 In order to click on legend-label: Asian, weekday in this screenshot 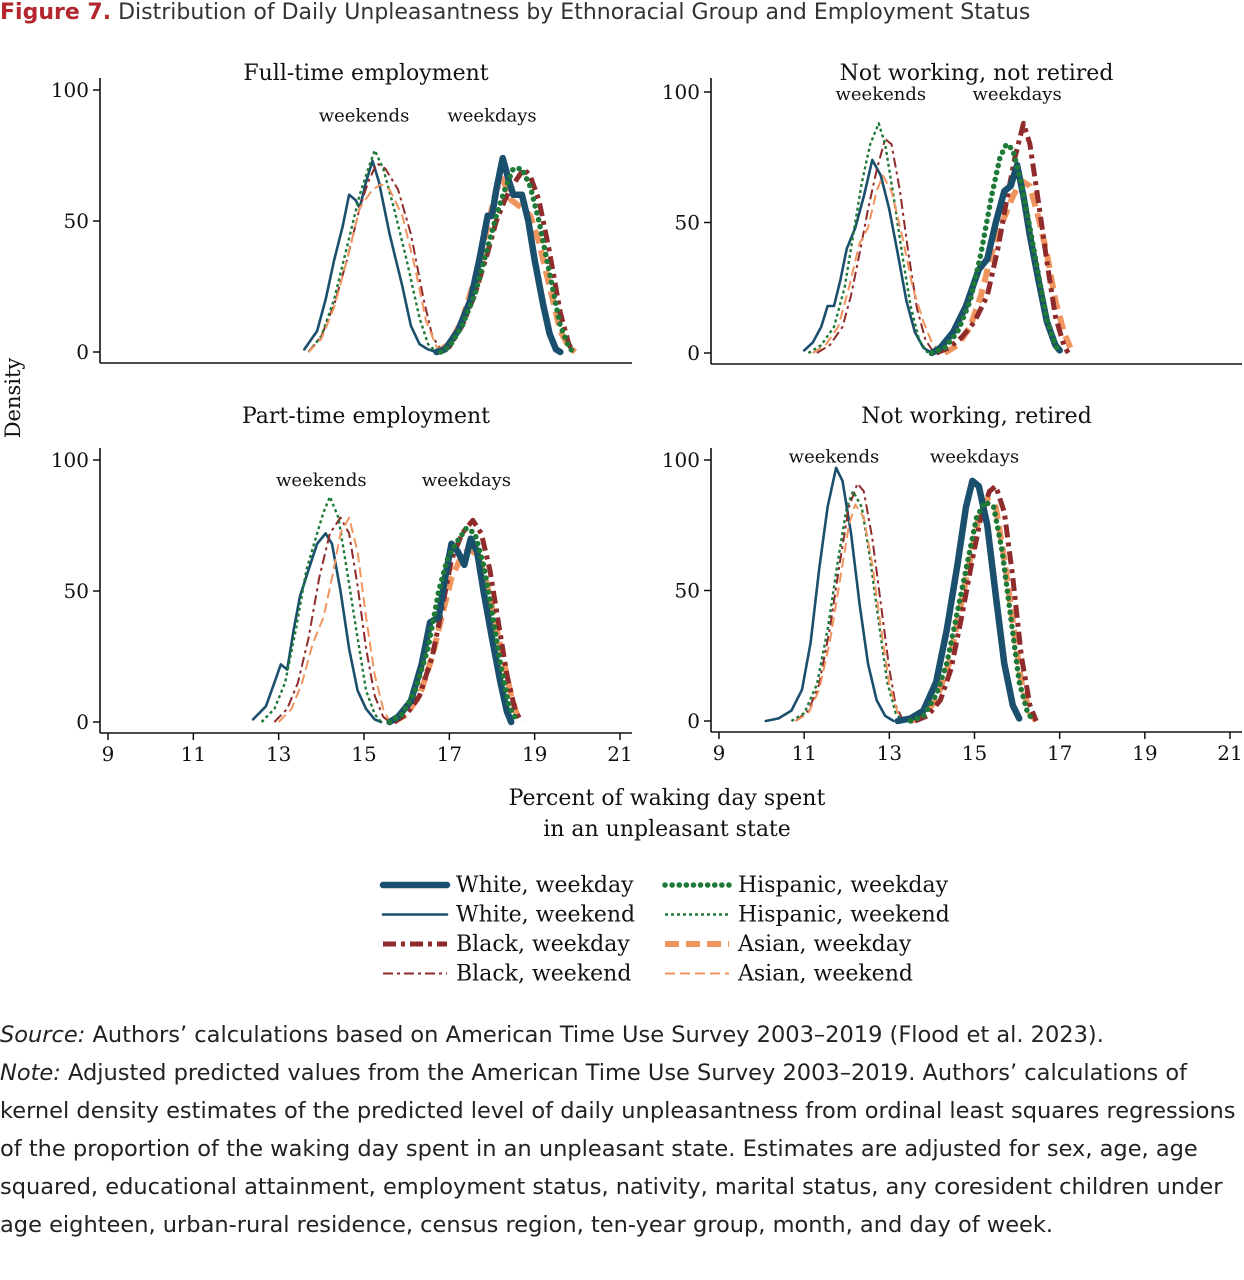, I will do `click(824, 944)`.